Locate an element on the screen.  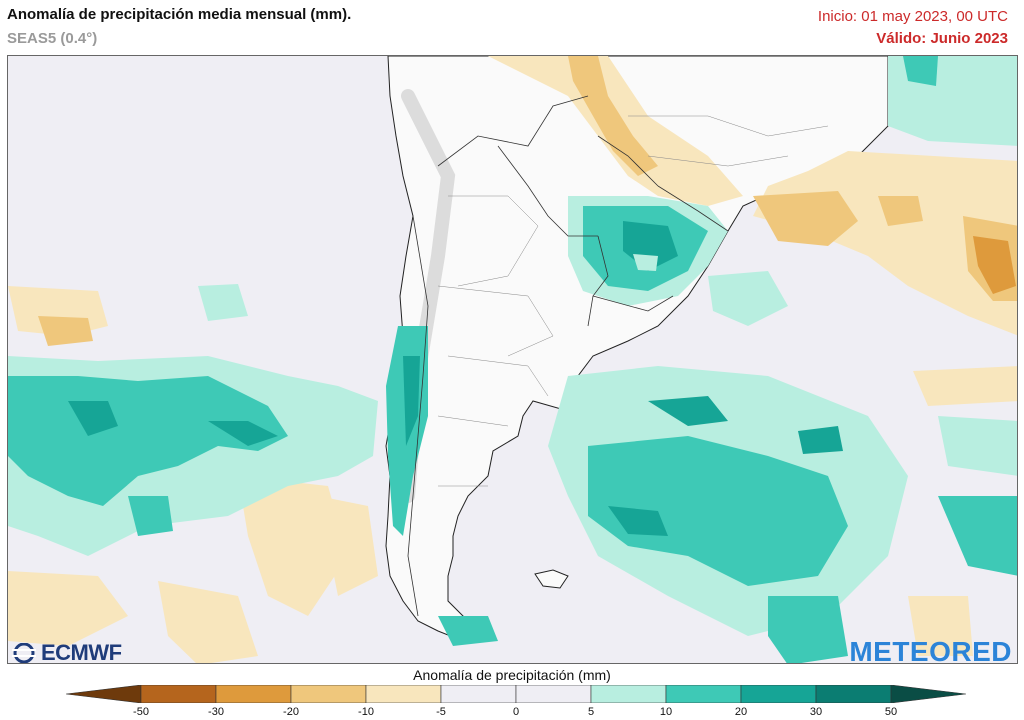
color-bar is located at coordinates (516, 694).